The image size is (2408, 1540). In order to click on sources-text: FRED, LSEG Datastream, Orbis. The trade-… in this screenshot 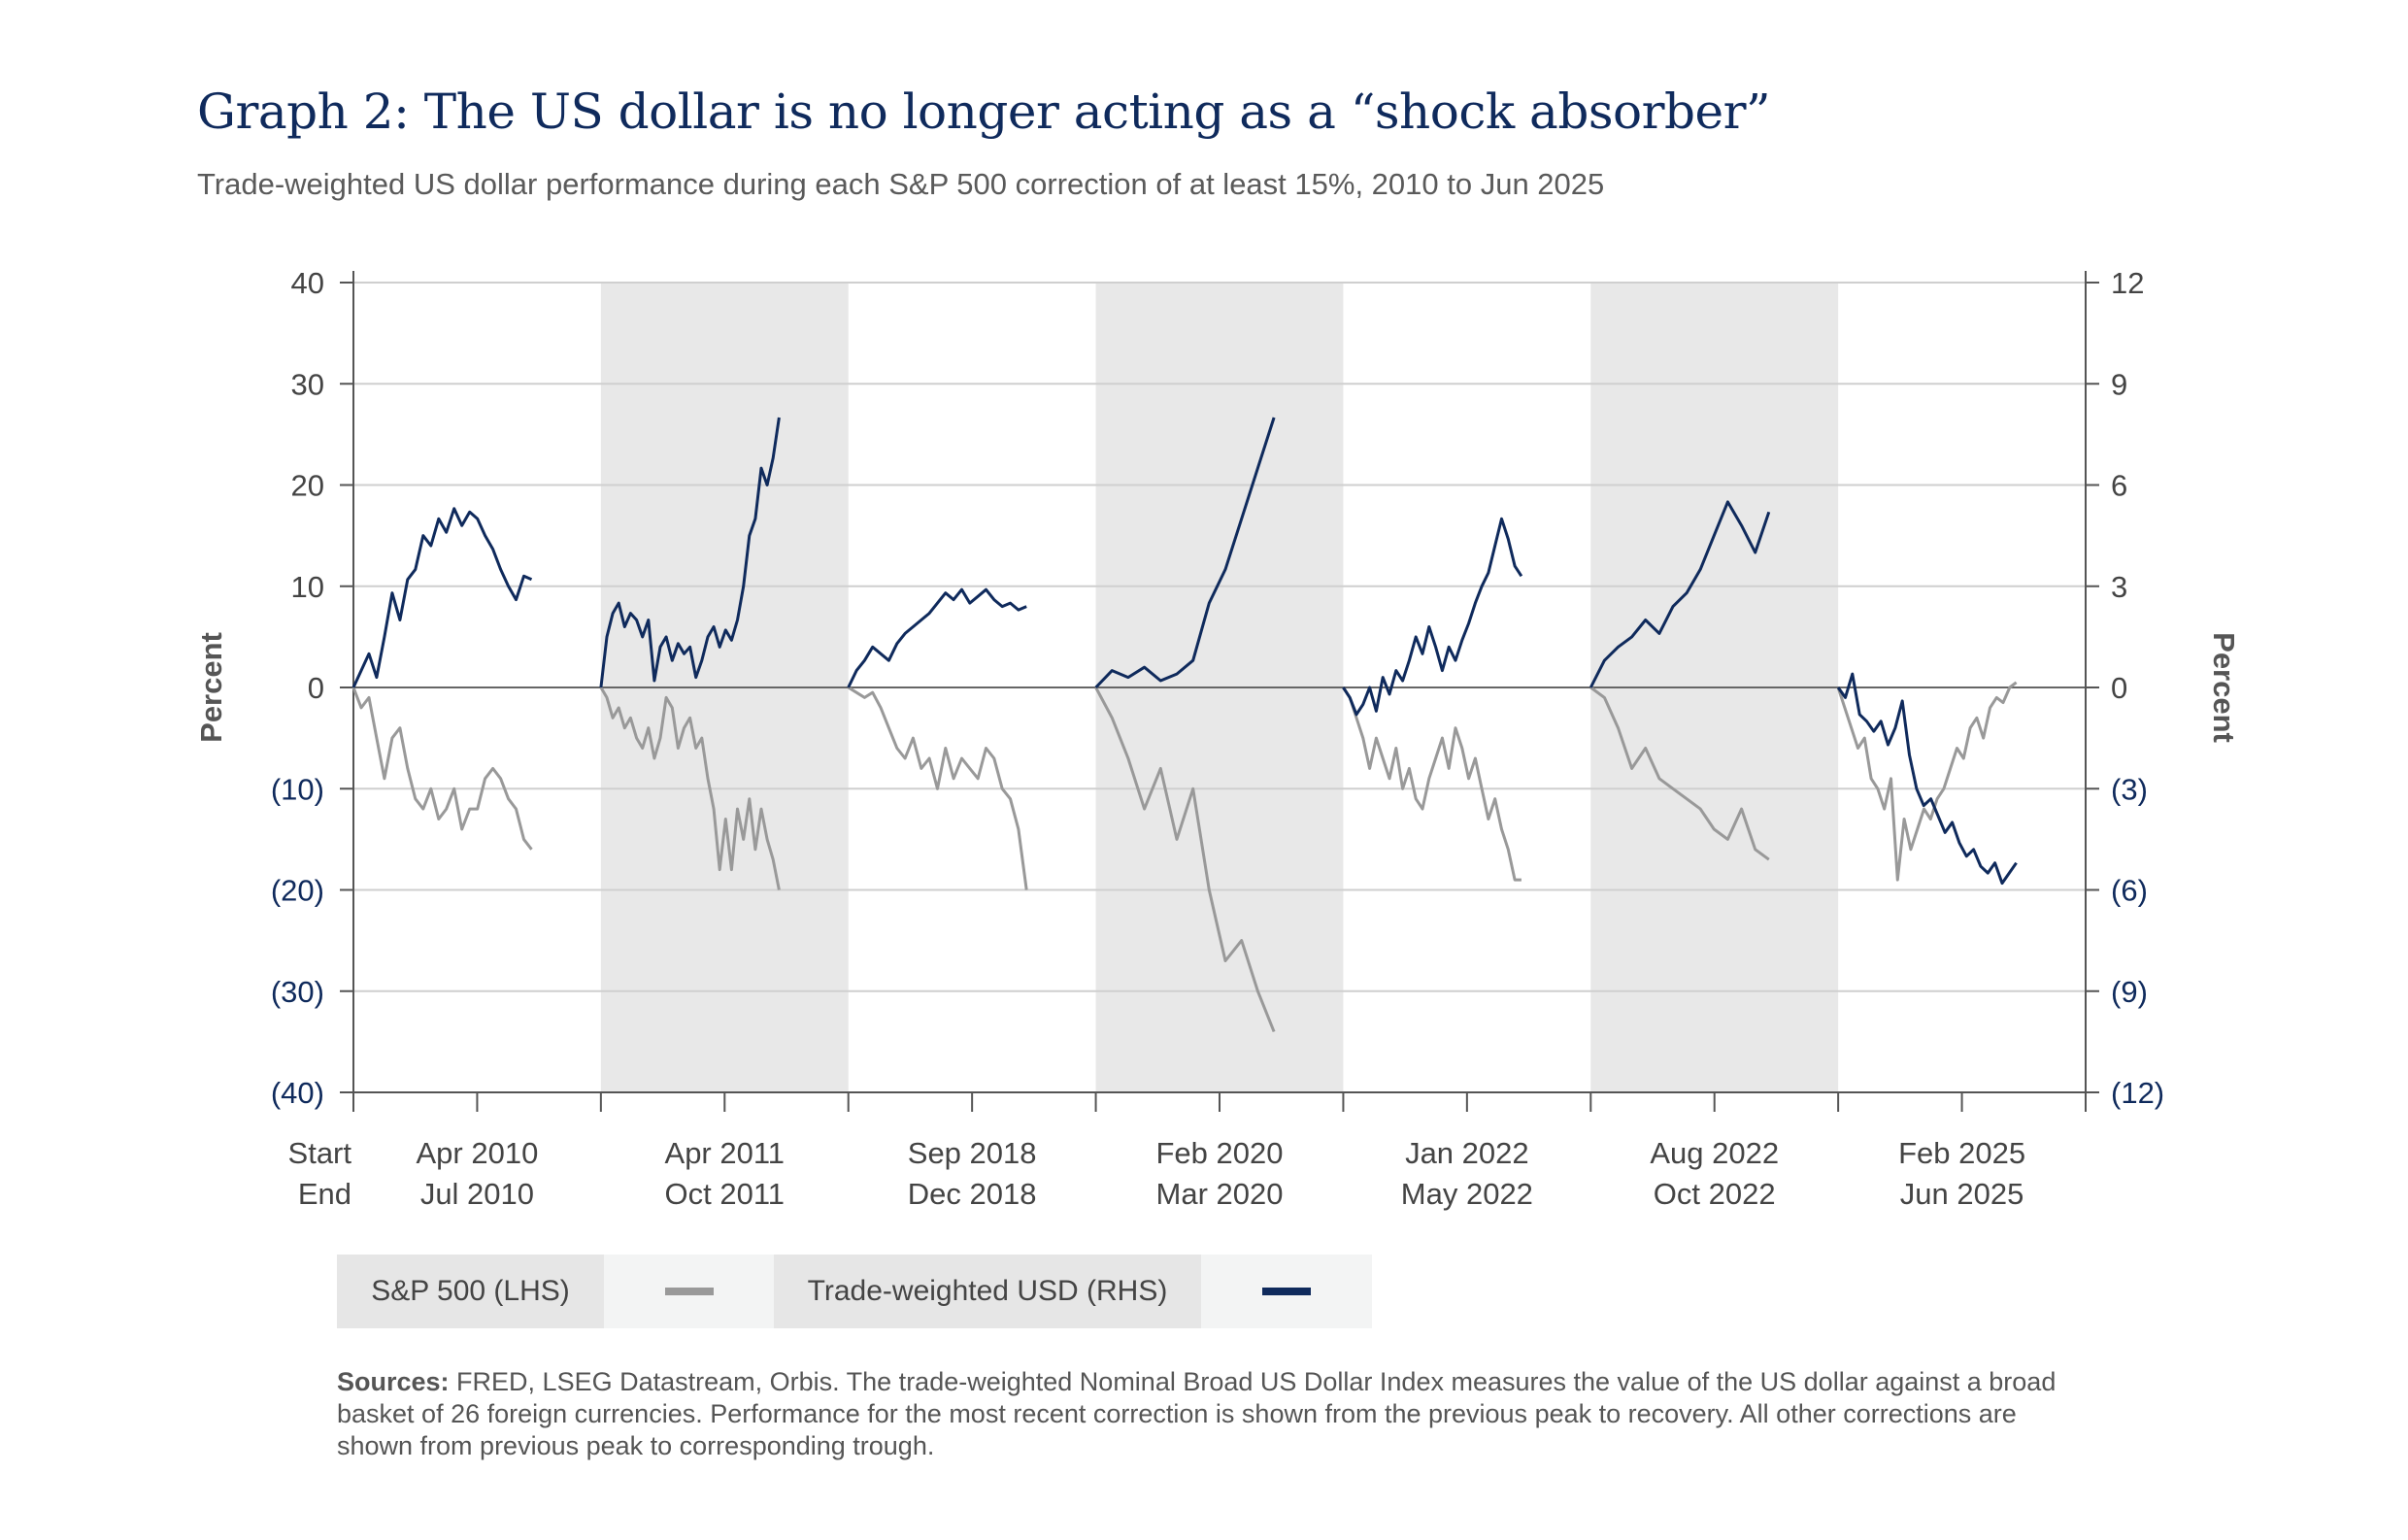, I will do `click(1197, 1413)`.